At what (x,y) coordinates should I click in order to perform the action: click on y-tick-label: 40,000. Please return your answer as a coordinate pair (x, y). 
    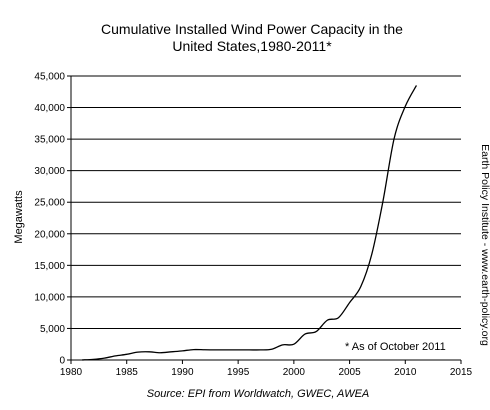
    Looking at the image, I should click on (49, 108).